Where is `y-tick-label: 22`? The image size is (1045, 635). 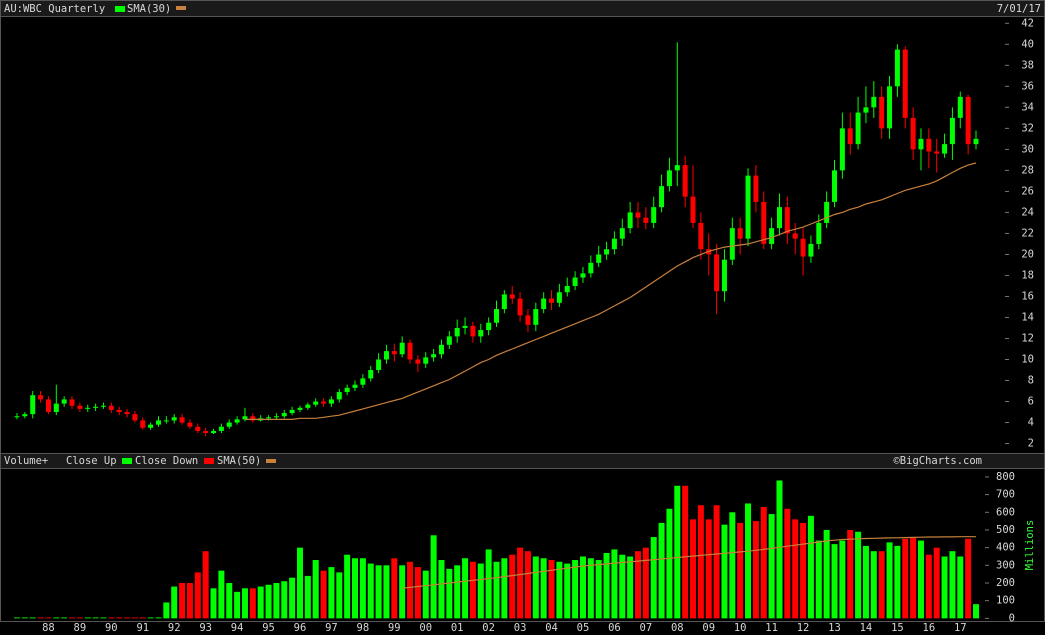 y-tick-label: 22 is located at coordinates (1027, 233).